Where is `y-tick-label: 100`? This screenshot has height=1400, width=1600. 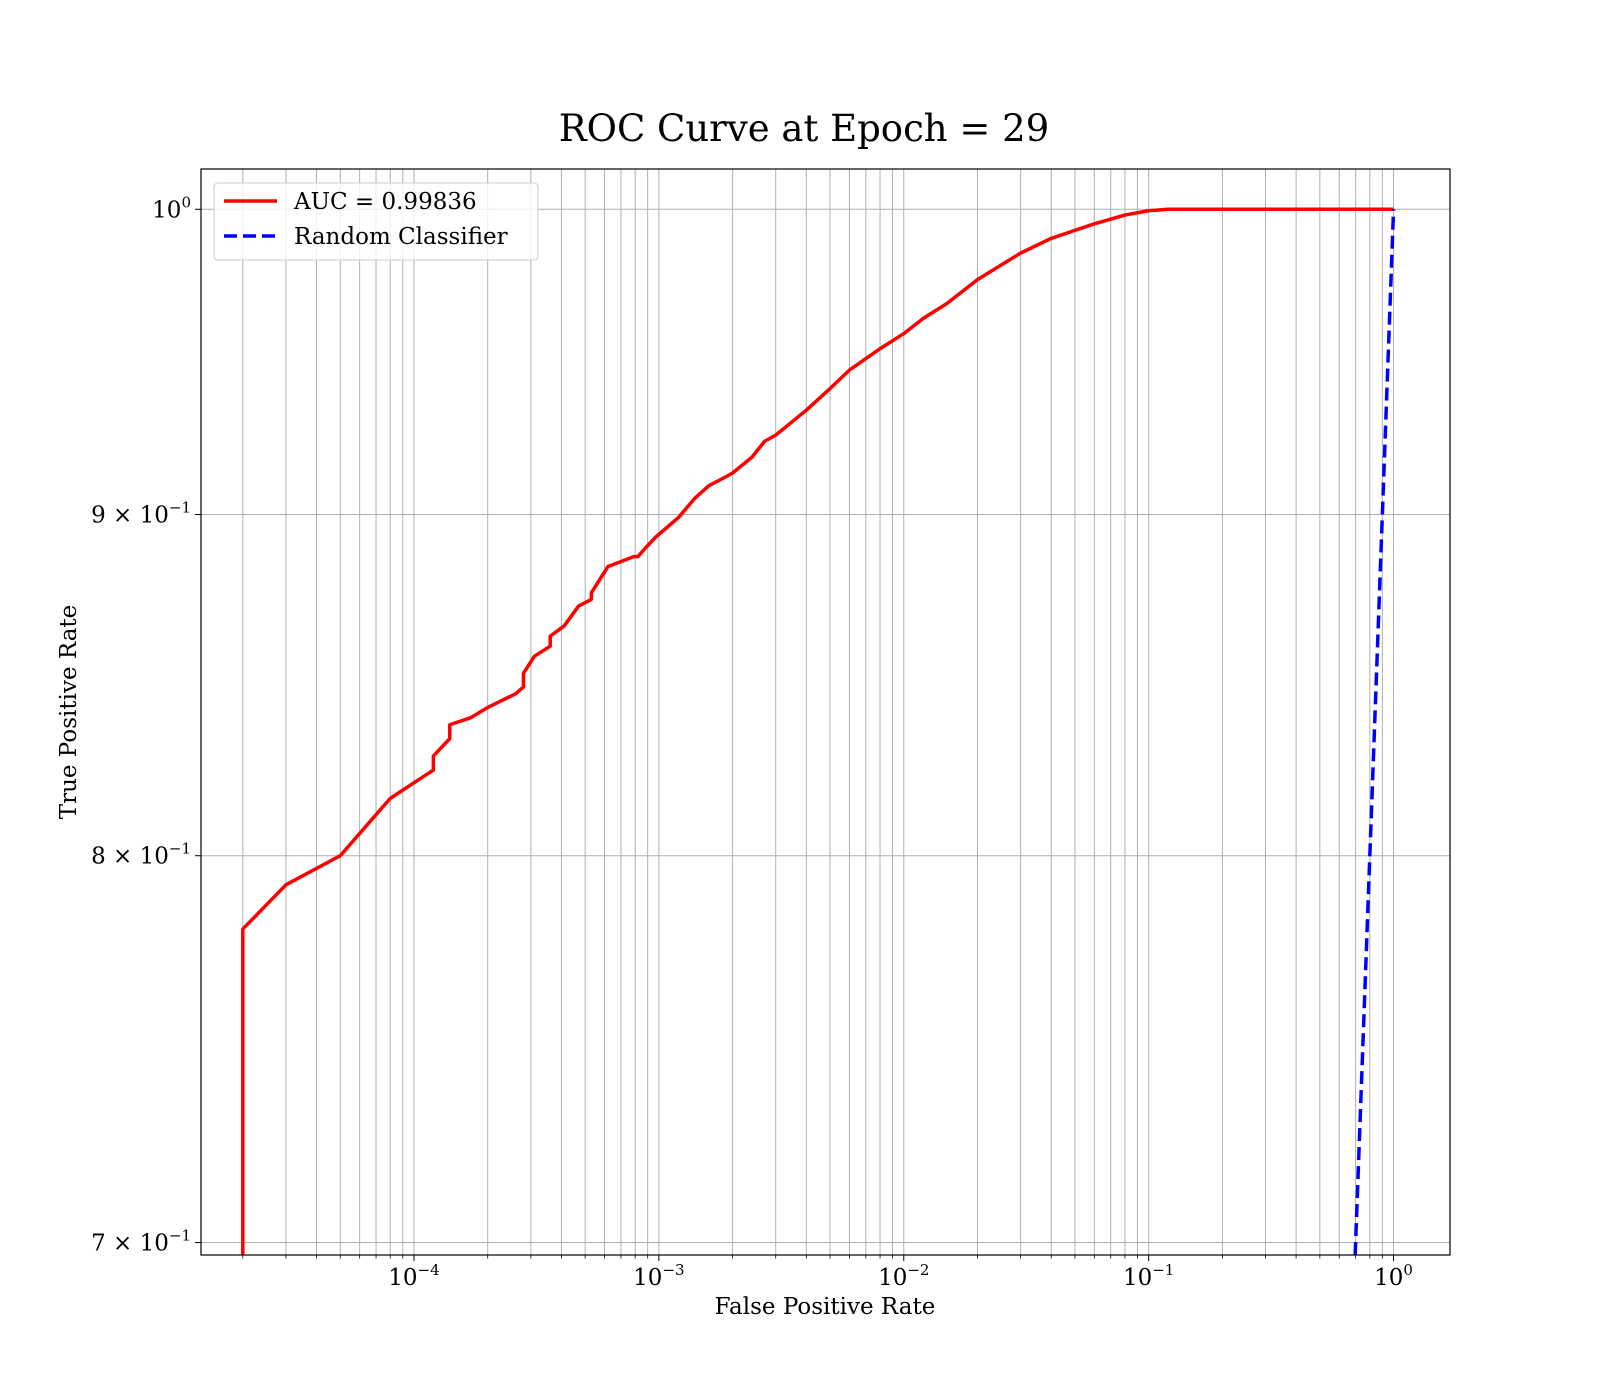 y-tick-label: 100 is located at coordinates (171, 208).